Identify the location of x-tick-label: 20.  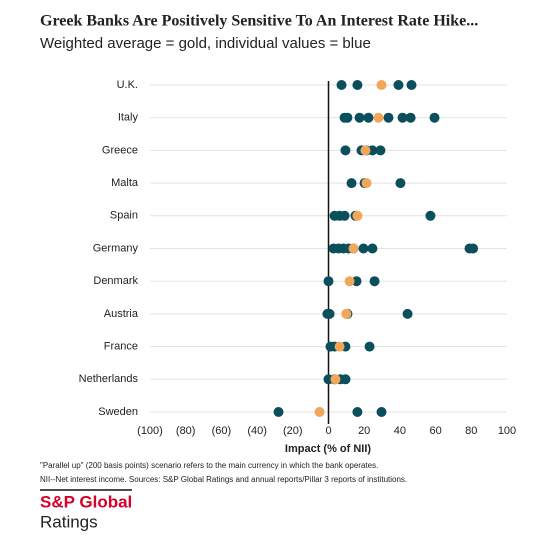
(364, 431).